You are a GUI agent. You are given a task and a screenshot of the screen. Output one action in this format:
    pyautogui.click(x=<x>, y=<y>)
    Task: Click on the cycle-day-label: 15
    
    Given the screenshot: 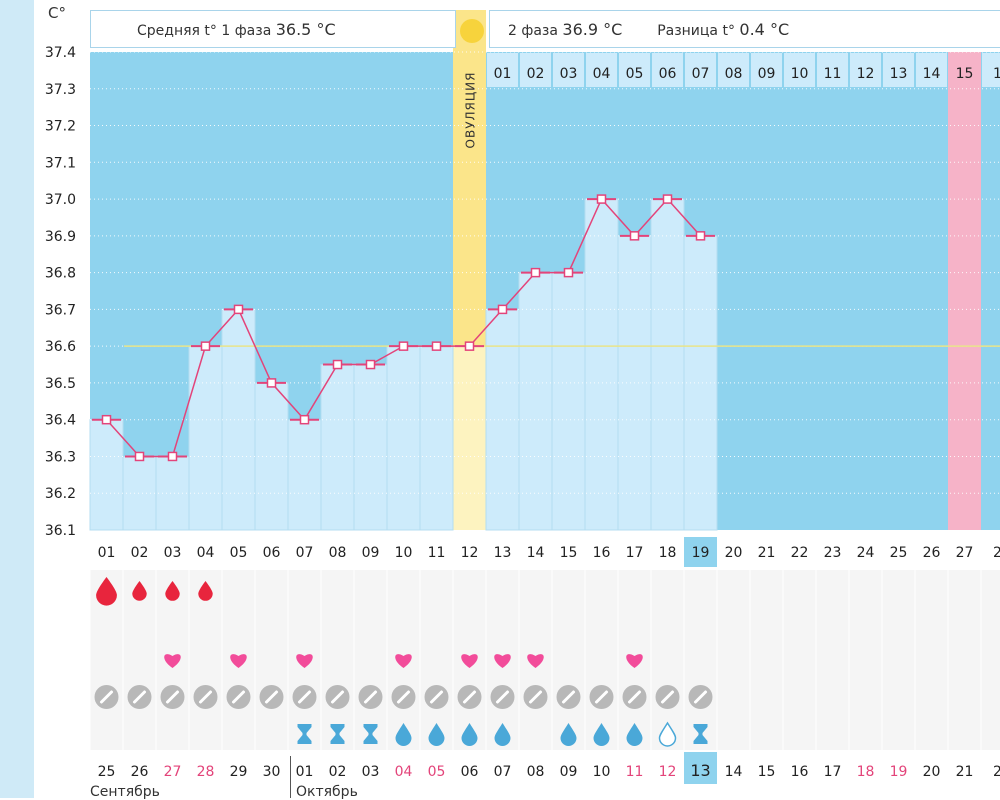 What is the action you would take?
    pyautogui.click(x=569, y=553)
    